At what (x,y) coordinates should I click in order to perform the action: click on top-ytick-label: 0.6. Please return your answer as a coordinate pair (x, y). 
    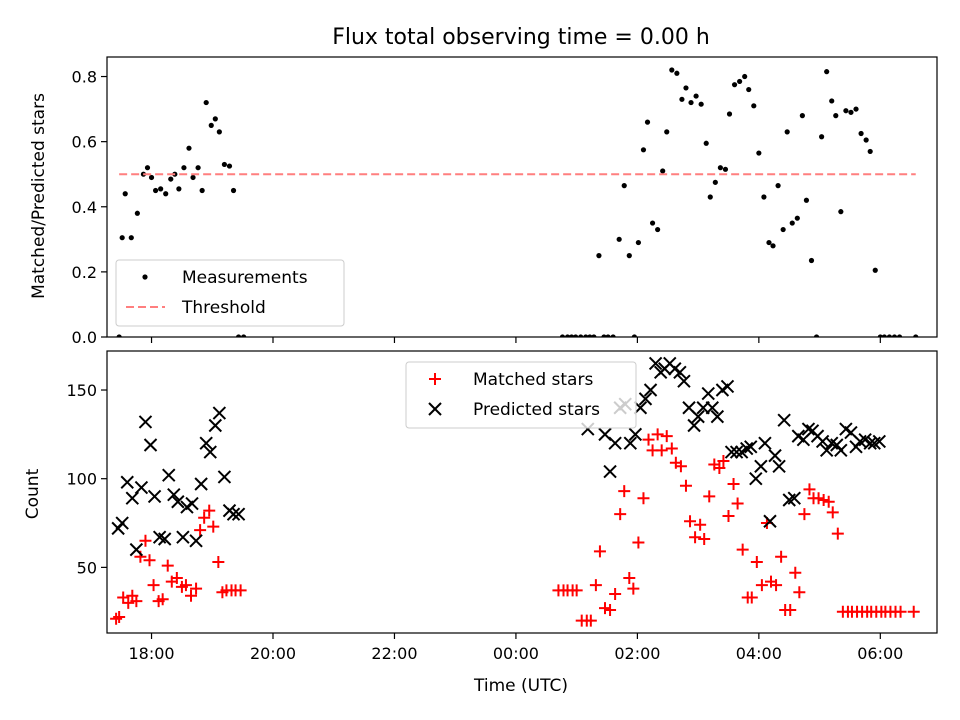
    Looking at the image, I should click on (84, 142).